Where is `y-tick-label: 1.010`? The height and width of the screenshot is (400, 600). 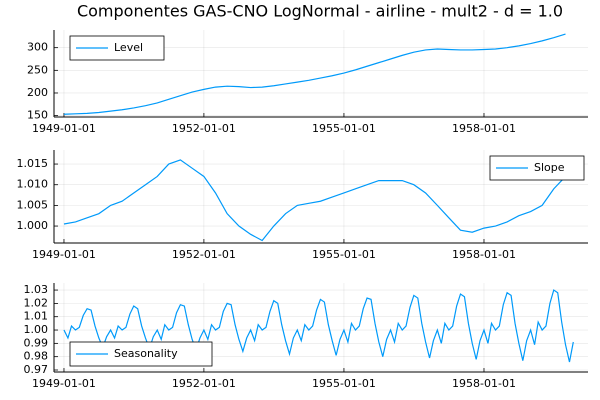
y-tick-label: 1.010 is located at coordinates (33, 184).